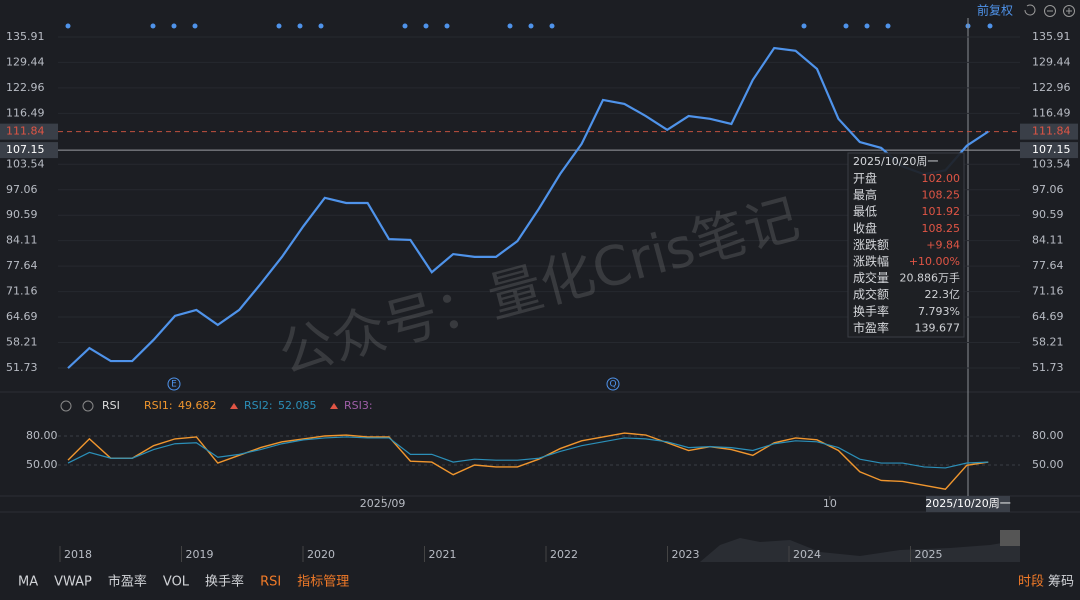 This screenshot has height=600, width=1080. Describe the element at coordinates (871, 327) in the screenshot. I see `tooltip-label: 市盈率` at that location.